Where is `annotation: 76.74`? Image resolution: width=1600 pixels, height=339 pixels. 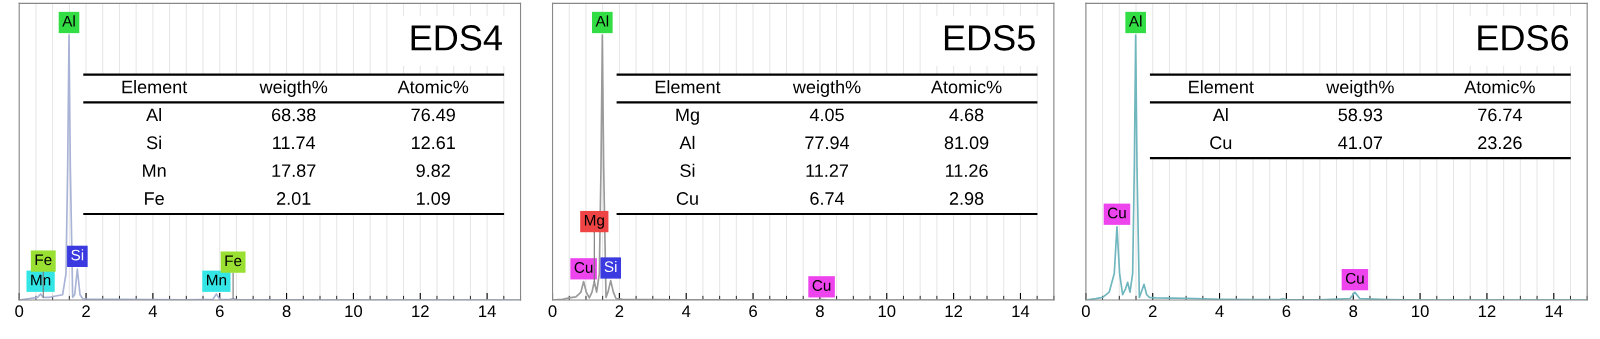 annotation: 76.74 is located at coordinates (1500, 115).